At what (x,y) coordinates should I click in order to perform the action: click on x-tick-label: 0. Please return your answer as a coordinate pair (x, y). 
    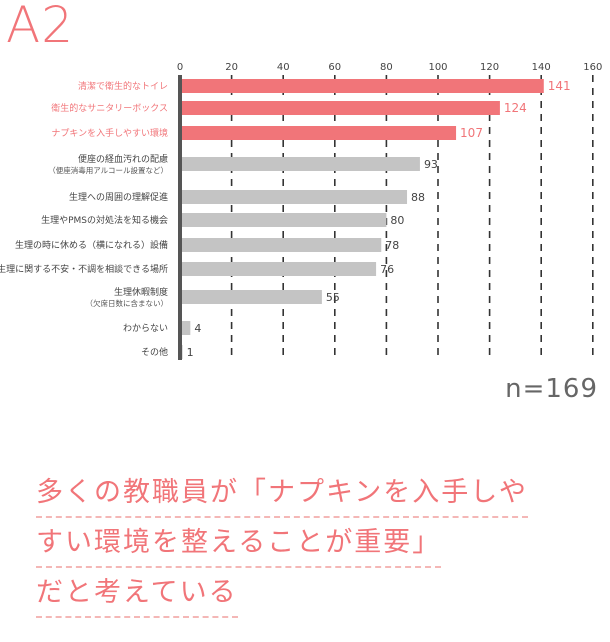
    Looking at the image, I should click on (180, 67).